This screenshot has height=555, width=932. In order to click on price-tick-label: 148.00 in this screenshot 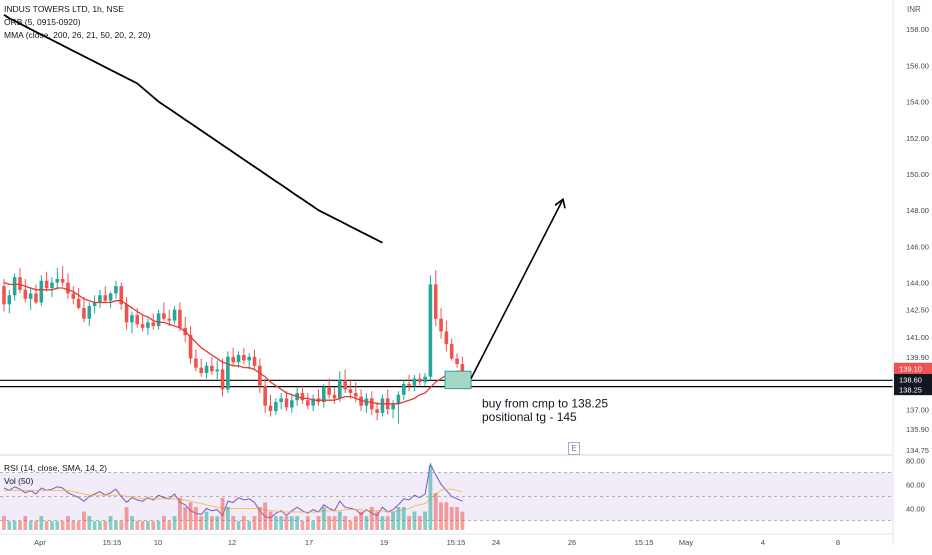, I will do `click(917, 210)`.